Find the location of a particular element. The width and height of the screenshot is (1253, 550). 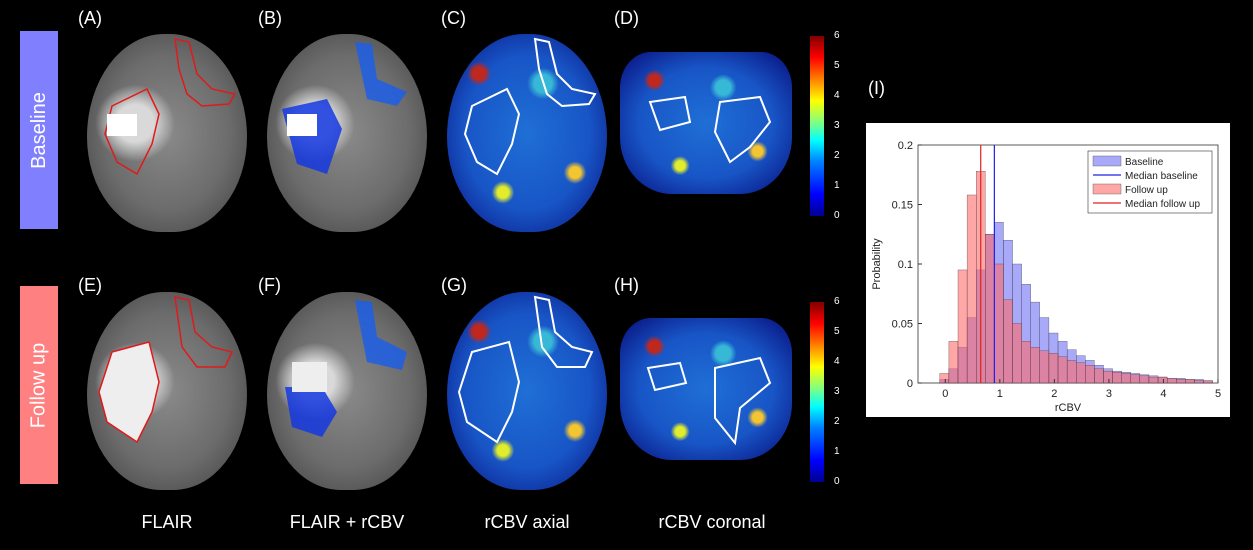

legend-label-follow-up: Follow up is located at coordinates (1146, 190).